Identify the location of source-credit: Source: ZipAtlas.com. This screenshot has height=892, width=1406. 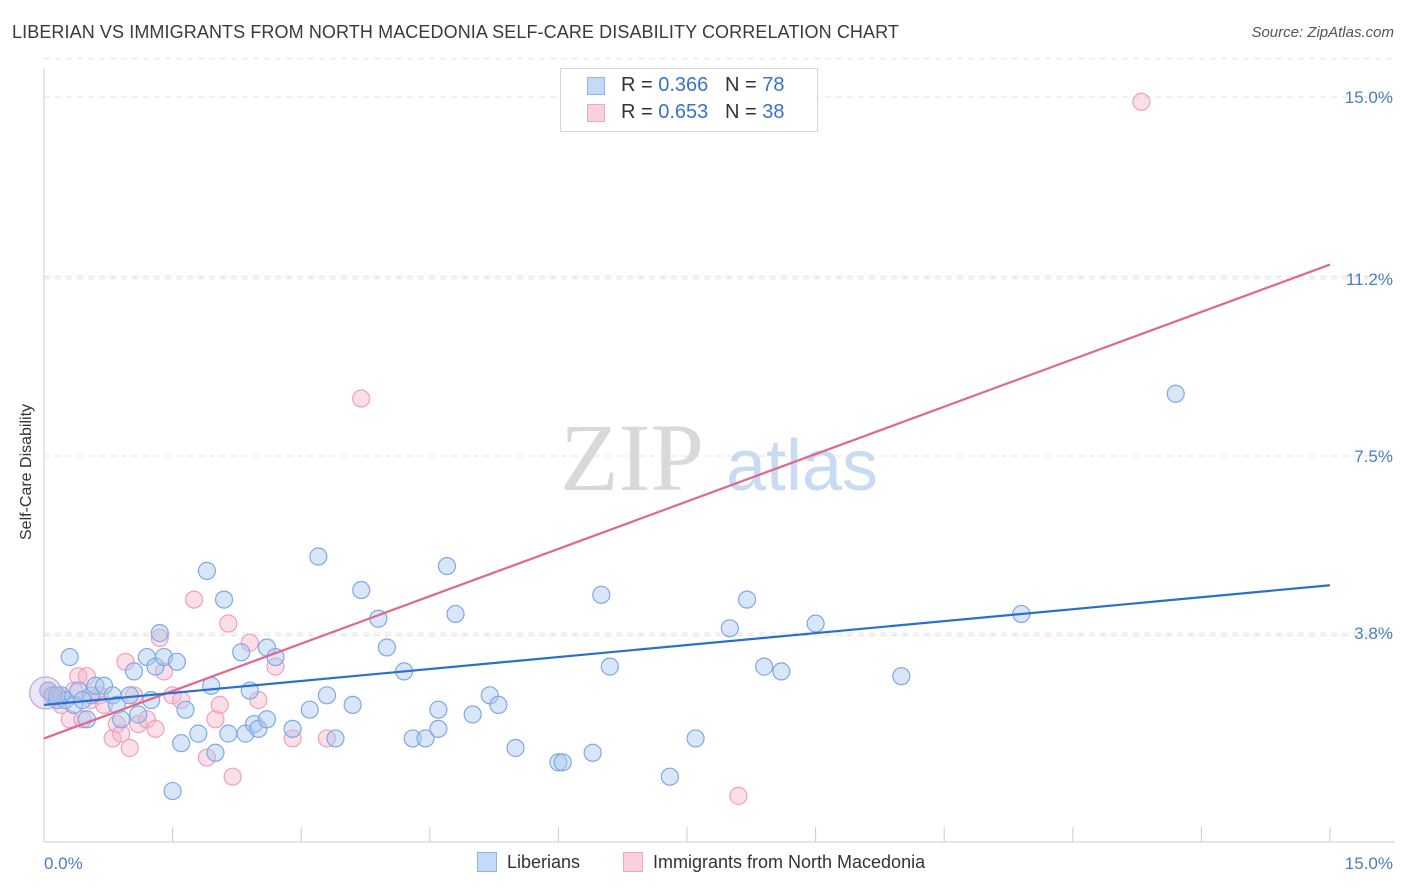
(1322, 32).